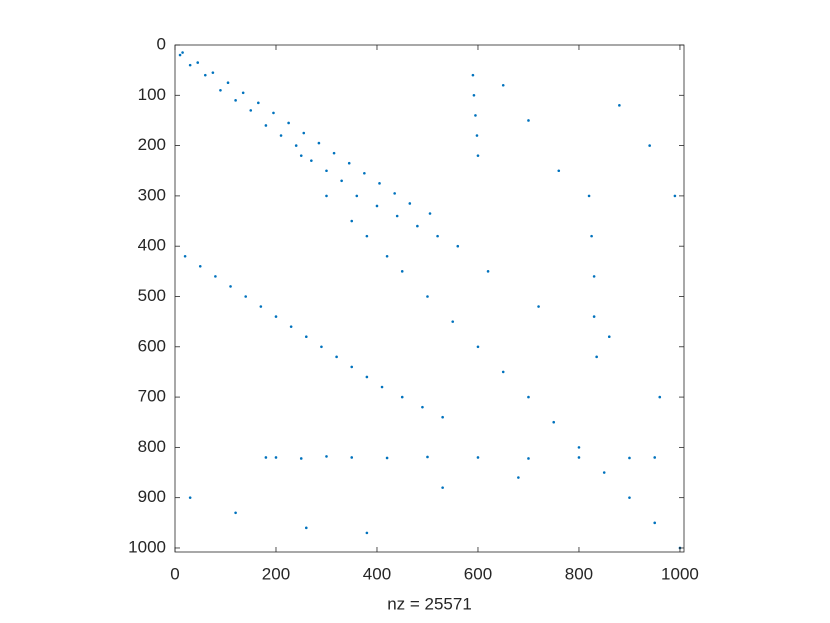 This screenshot has width=830, height=623. Describe the element at coordinates (377, 573) in the screenshot. I see `x-tick-label: 400` at that location.